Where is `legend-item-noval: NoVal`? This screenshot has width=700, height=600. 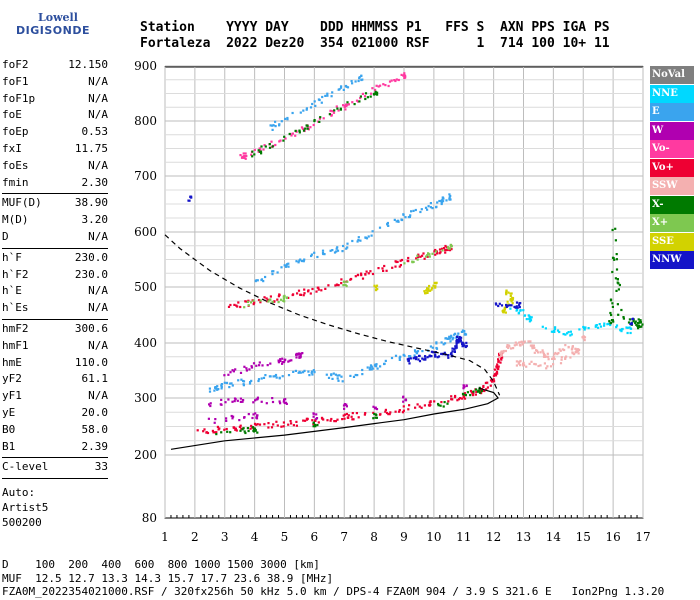 legend-item-noval: NoVal is located at coordinates (672, 75).